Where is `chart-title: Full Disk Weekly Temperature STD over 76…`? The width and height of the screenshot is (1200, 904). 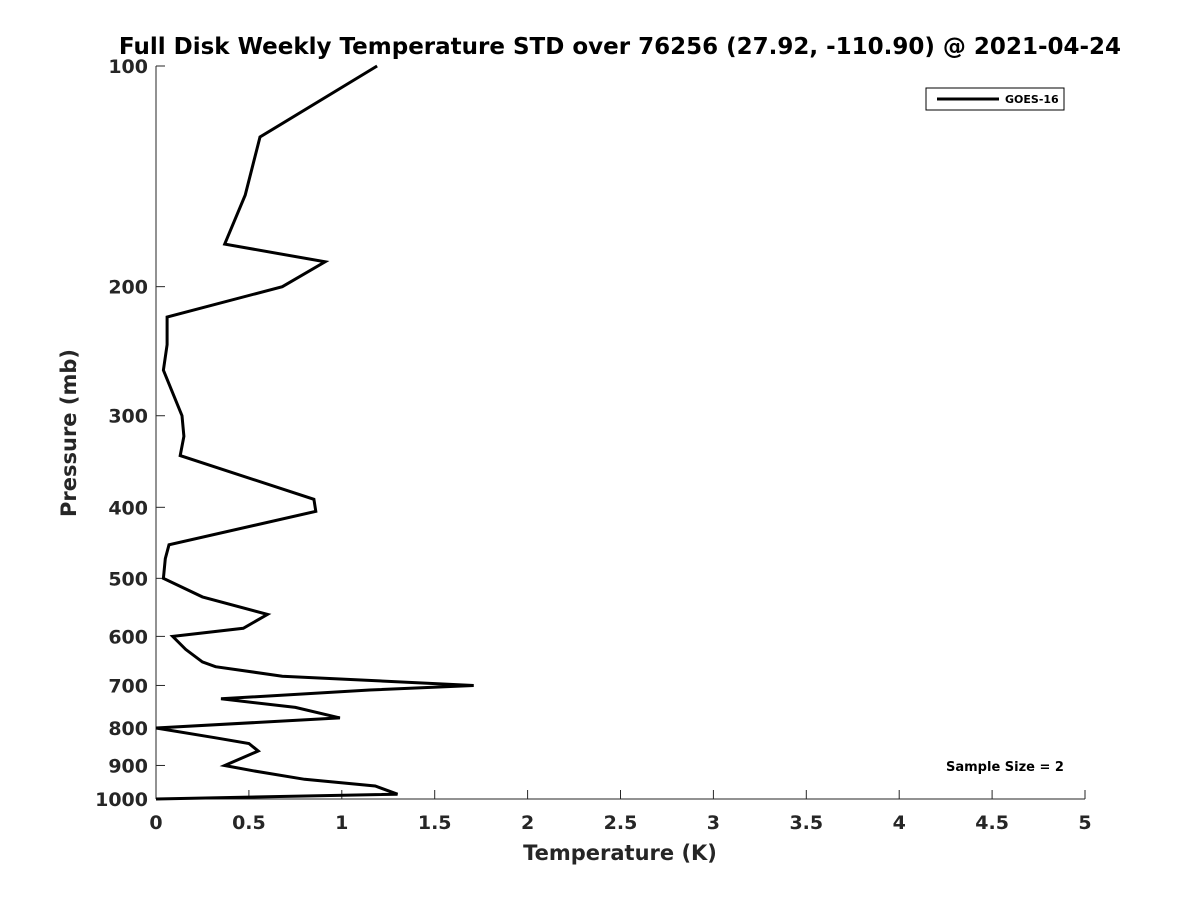
chart-title: Full Disk Weekly Temperature STD over 76… is located at coordinates (620, 47).